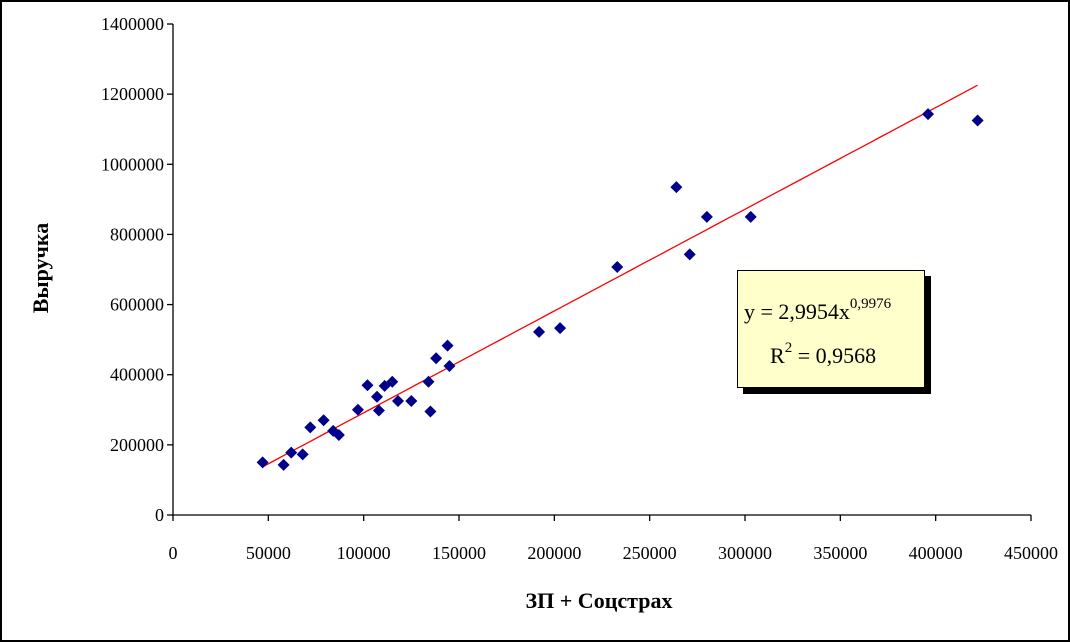 Image resolution: width=1070 pixels, height=642 pixels. I want to click on trendline-equation-box: y = 2,9954x0,9976 R2 = 0,9568, so click(831, 329).